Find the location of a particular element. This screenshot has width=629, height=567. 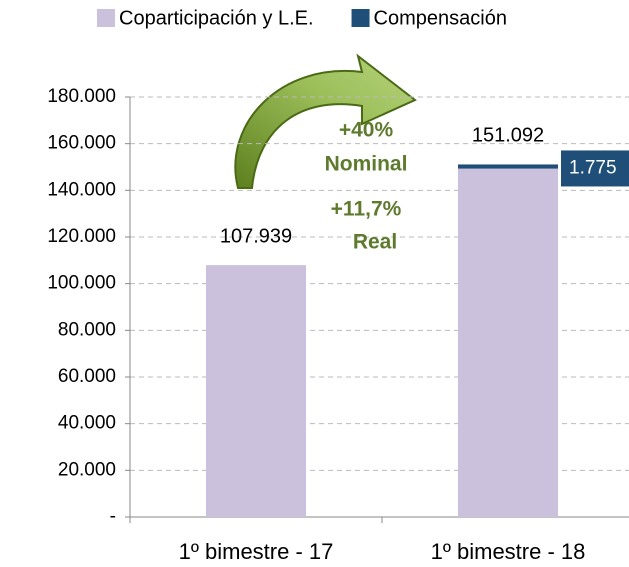

y-tick-label: 20.000 is located at coordinates (87, 469).